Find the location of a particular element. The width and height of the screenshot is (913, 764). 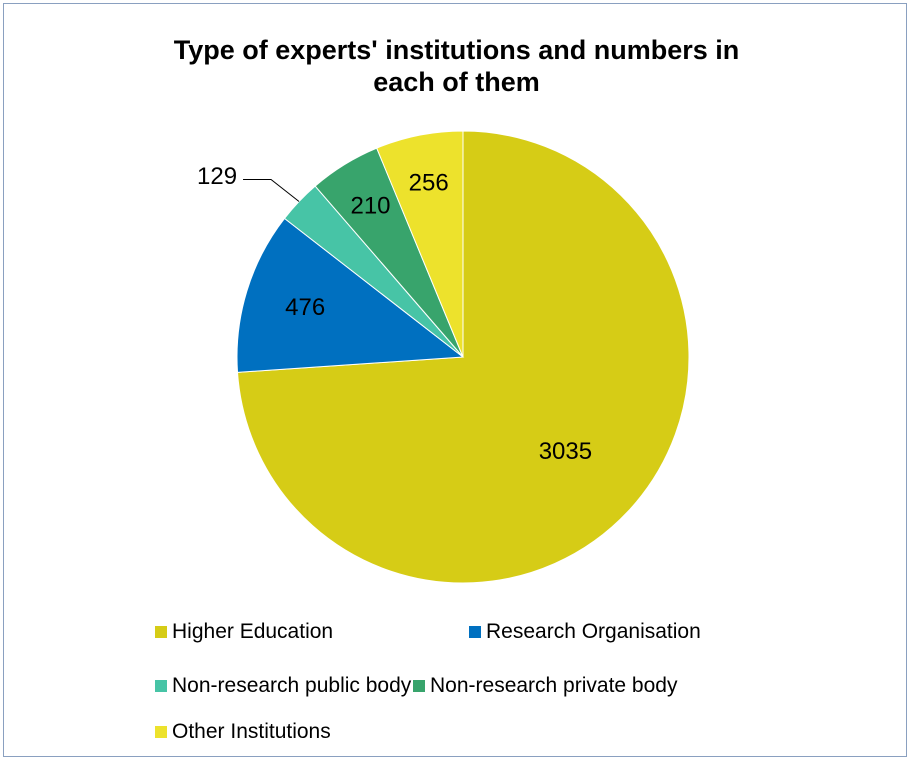

legend-label-other-institutions: Other Institutions is located at coordinates (251, 731).